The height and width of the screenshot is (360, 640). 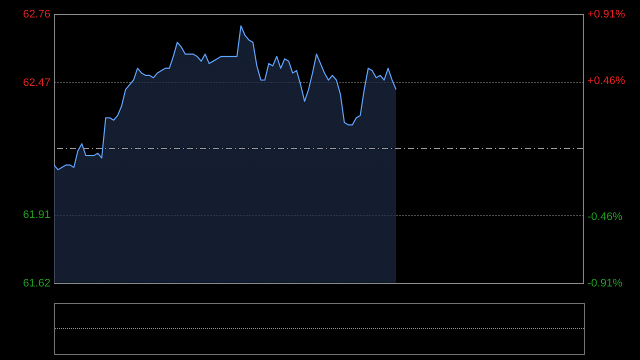 I want to click on y2-tick-label: -0.46%, so click(x=605, y=216).